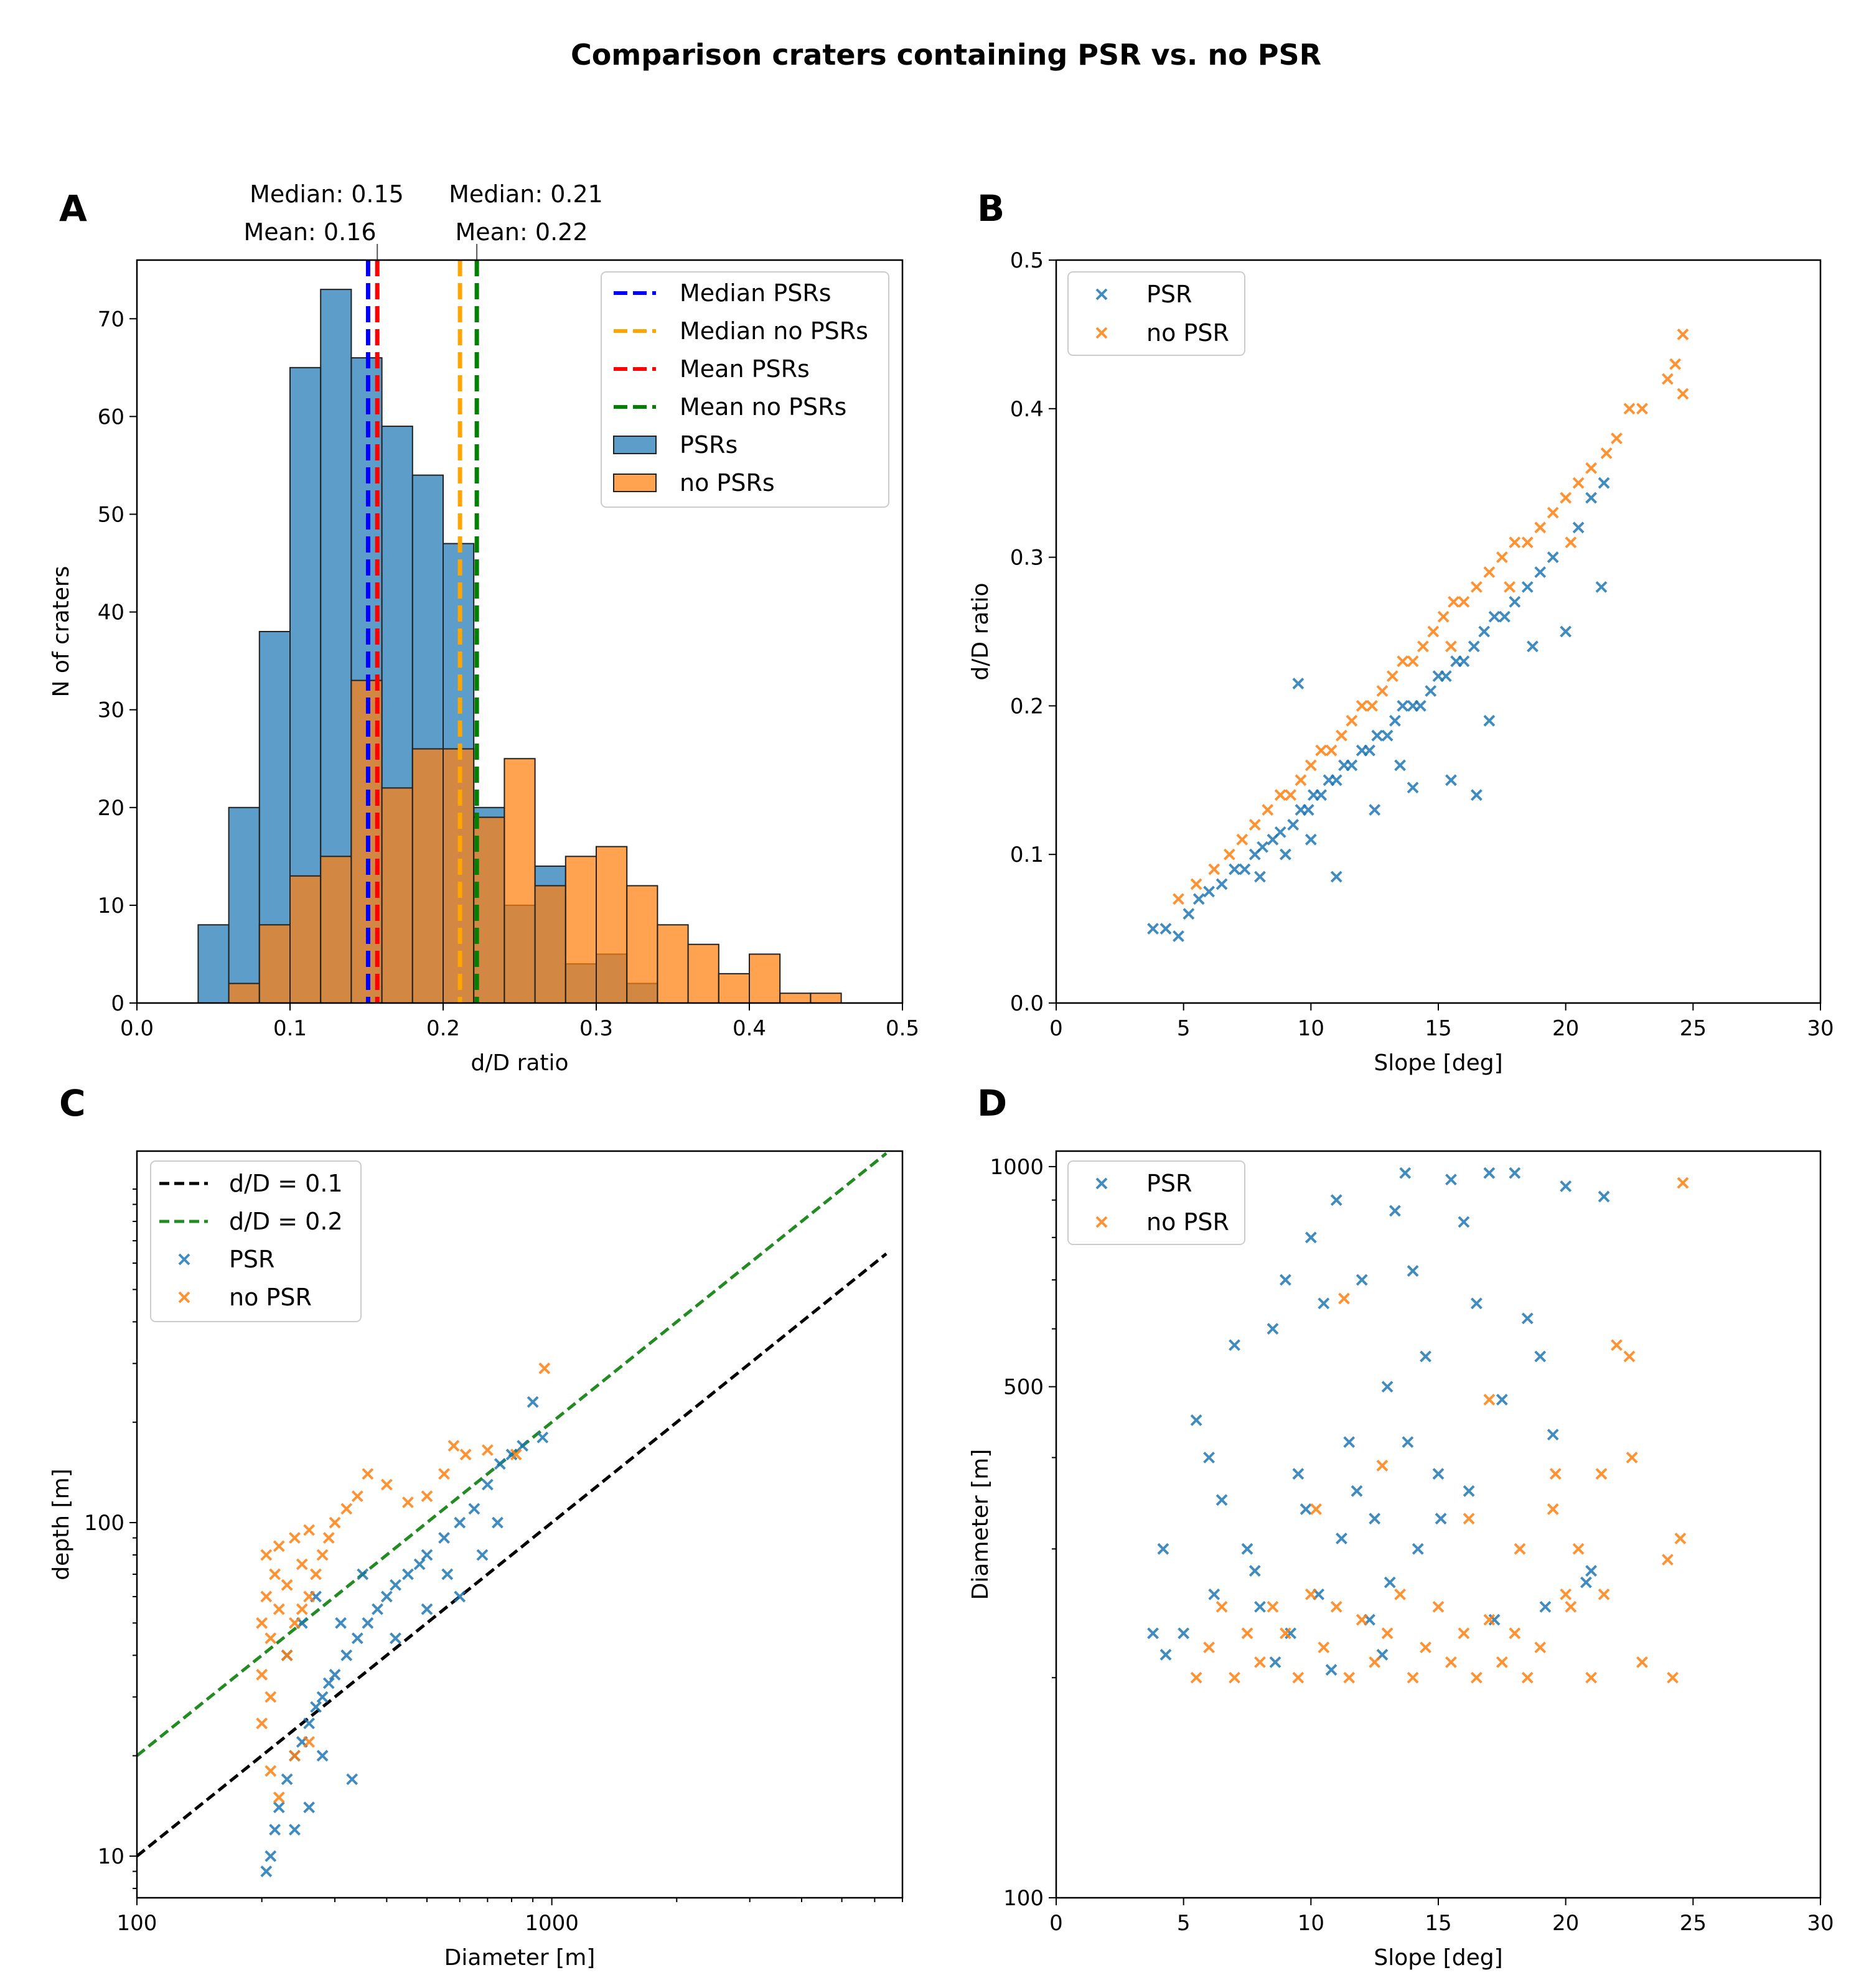 This screenshot has width=1869, height=1988. What do you see at coordinates (992, 1103) in the screenshot?
I see `panel-d-label: D` at bounding box center [992, 1103].